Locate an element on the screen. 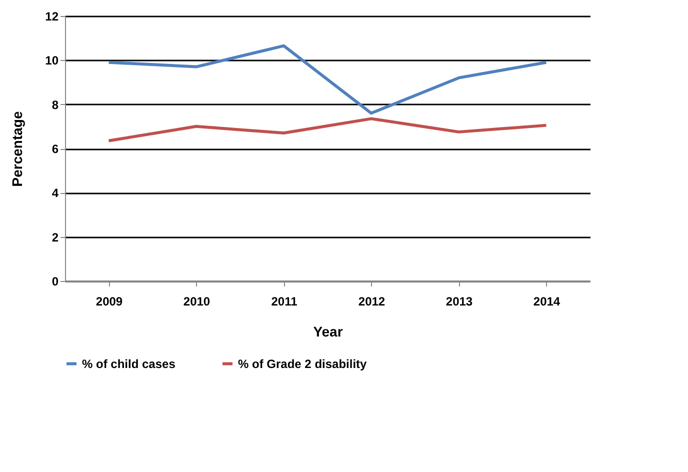 This screenshot has width=688, height=472. x-tick-label: 2012 is located at coordinates (372, 301).